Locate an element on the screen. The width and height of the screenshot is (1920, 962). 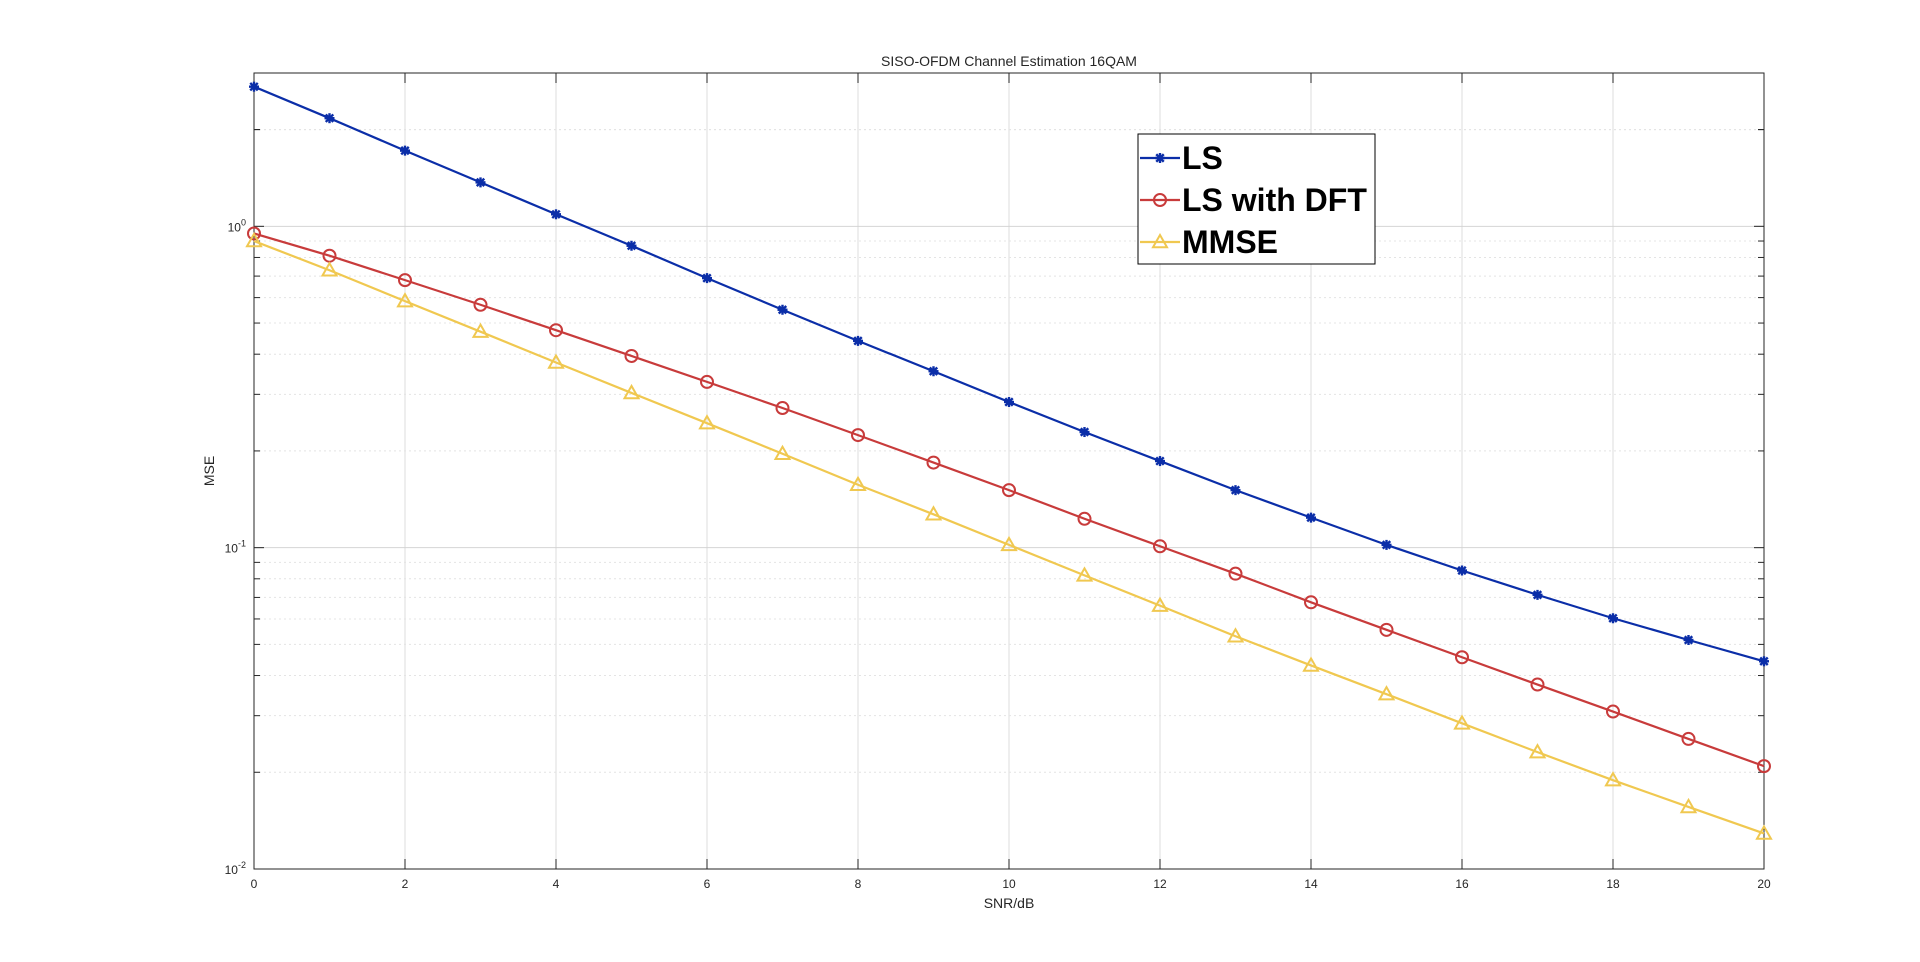
legend: LS LS with DFT MMSE is located at coordinates (1256, 199).